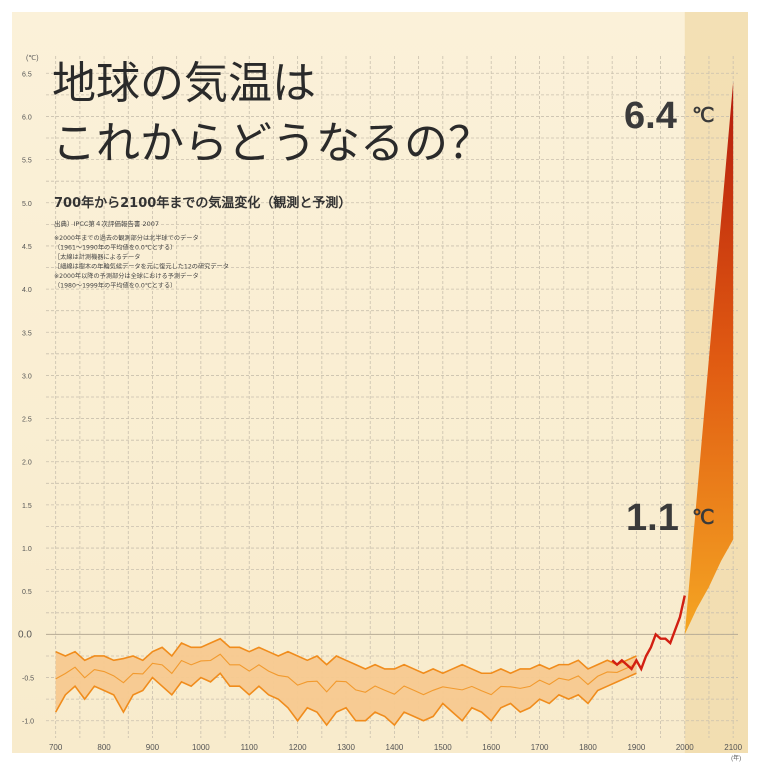  What do you see at coordinates (28, 679) in the screenshot?
I see `y-tick-label: -0.5` at bounding box center [28, 679].